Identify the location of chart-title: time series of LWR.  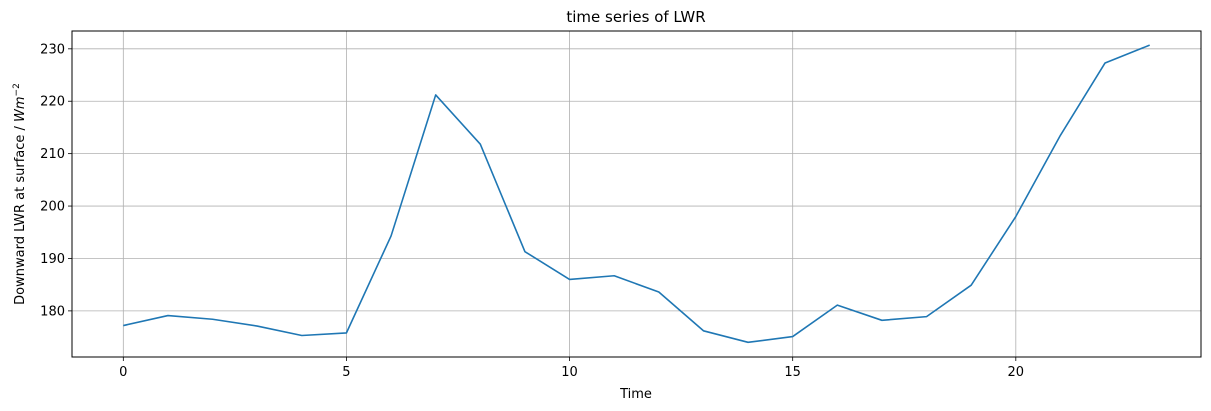
(635, 17).